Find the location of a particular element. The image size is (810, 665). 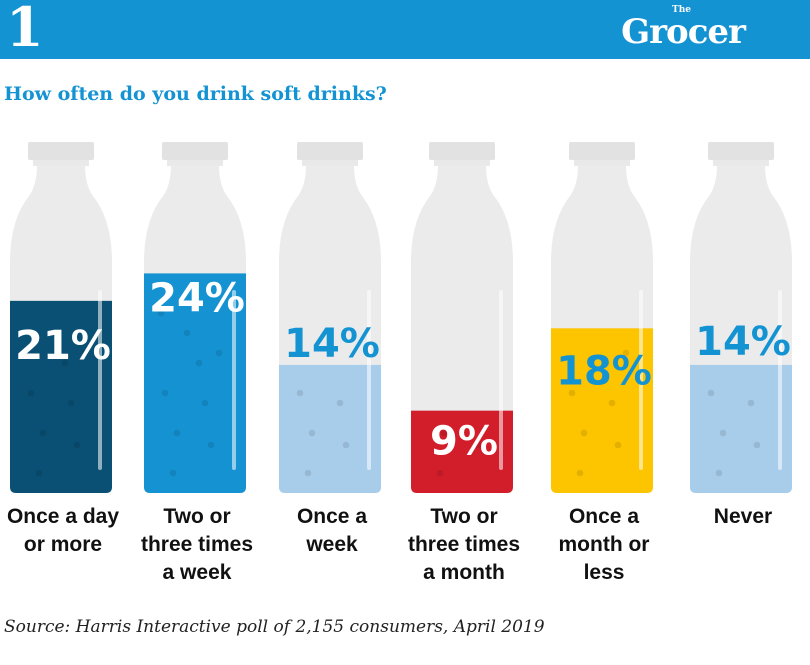

brand-name: Grocer is located at coordinates (683, 32).